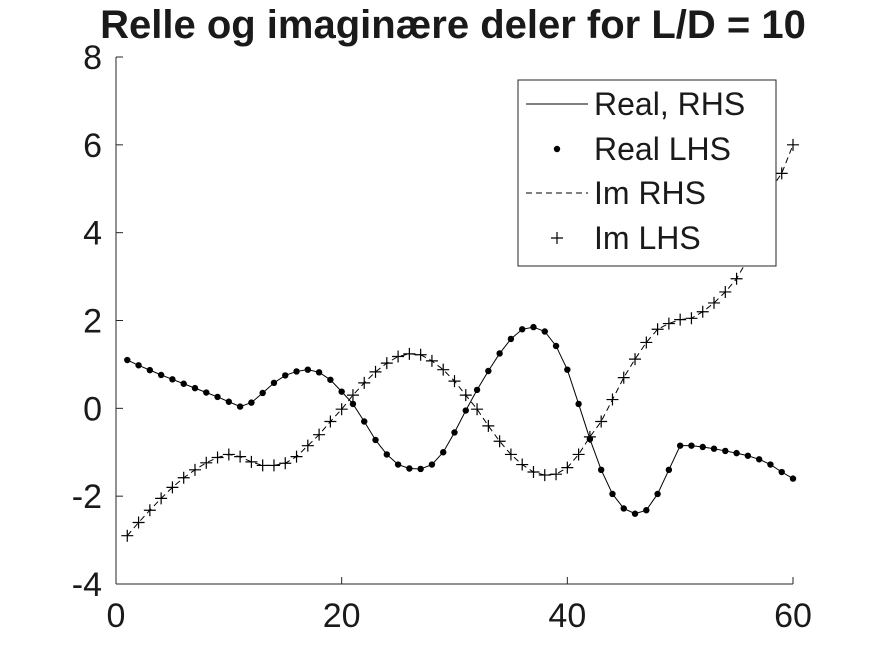  What do you see at coordinates (647, 238) in the screenshot?
I see `legend-label: Im LHS` at bounding box center [647, 238].